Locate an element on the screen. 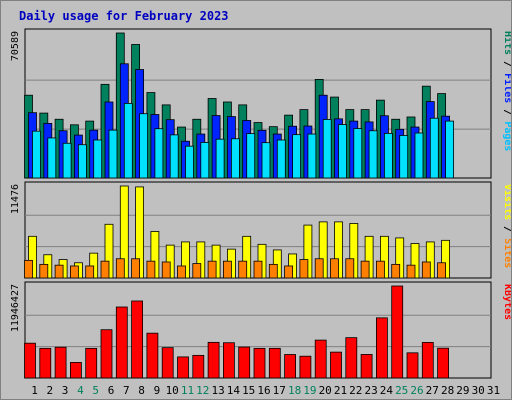 This screenshot has width=512, height=404. legend: Hits / Files / Pages is located at coordinates (506, 91).